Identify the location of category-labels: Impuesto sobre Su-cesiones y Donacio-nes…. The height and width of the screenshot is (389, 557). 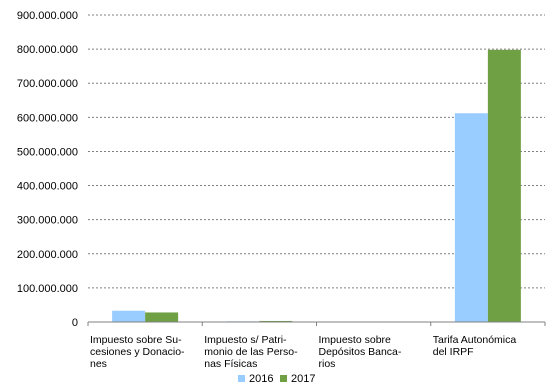
(303, 352).